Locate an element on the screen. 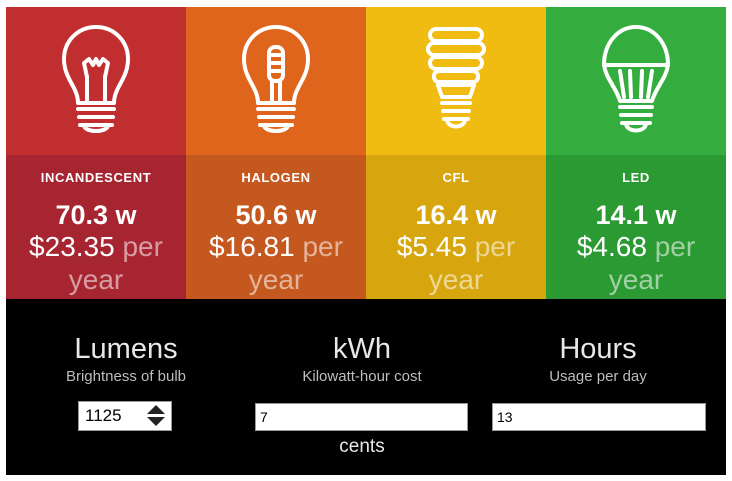 The width and height of the screenshot is (732, 481). lumens-stepper: 1125 is located at coordinates (125, 416).